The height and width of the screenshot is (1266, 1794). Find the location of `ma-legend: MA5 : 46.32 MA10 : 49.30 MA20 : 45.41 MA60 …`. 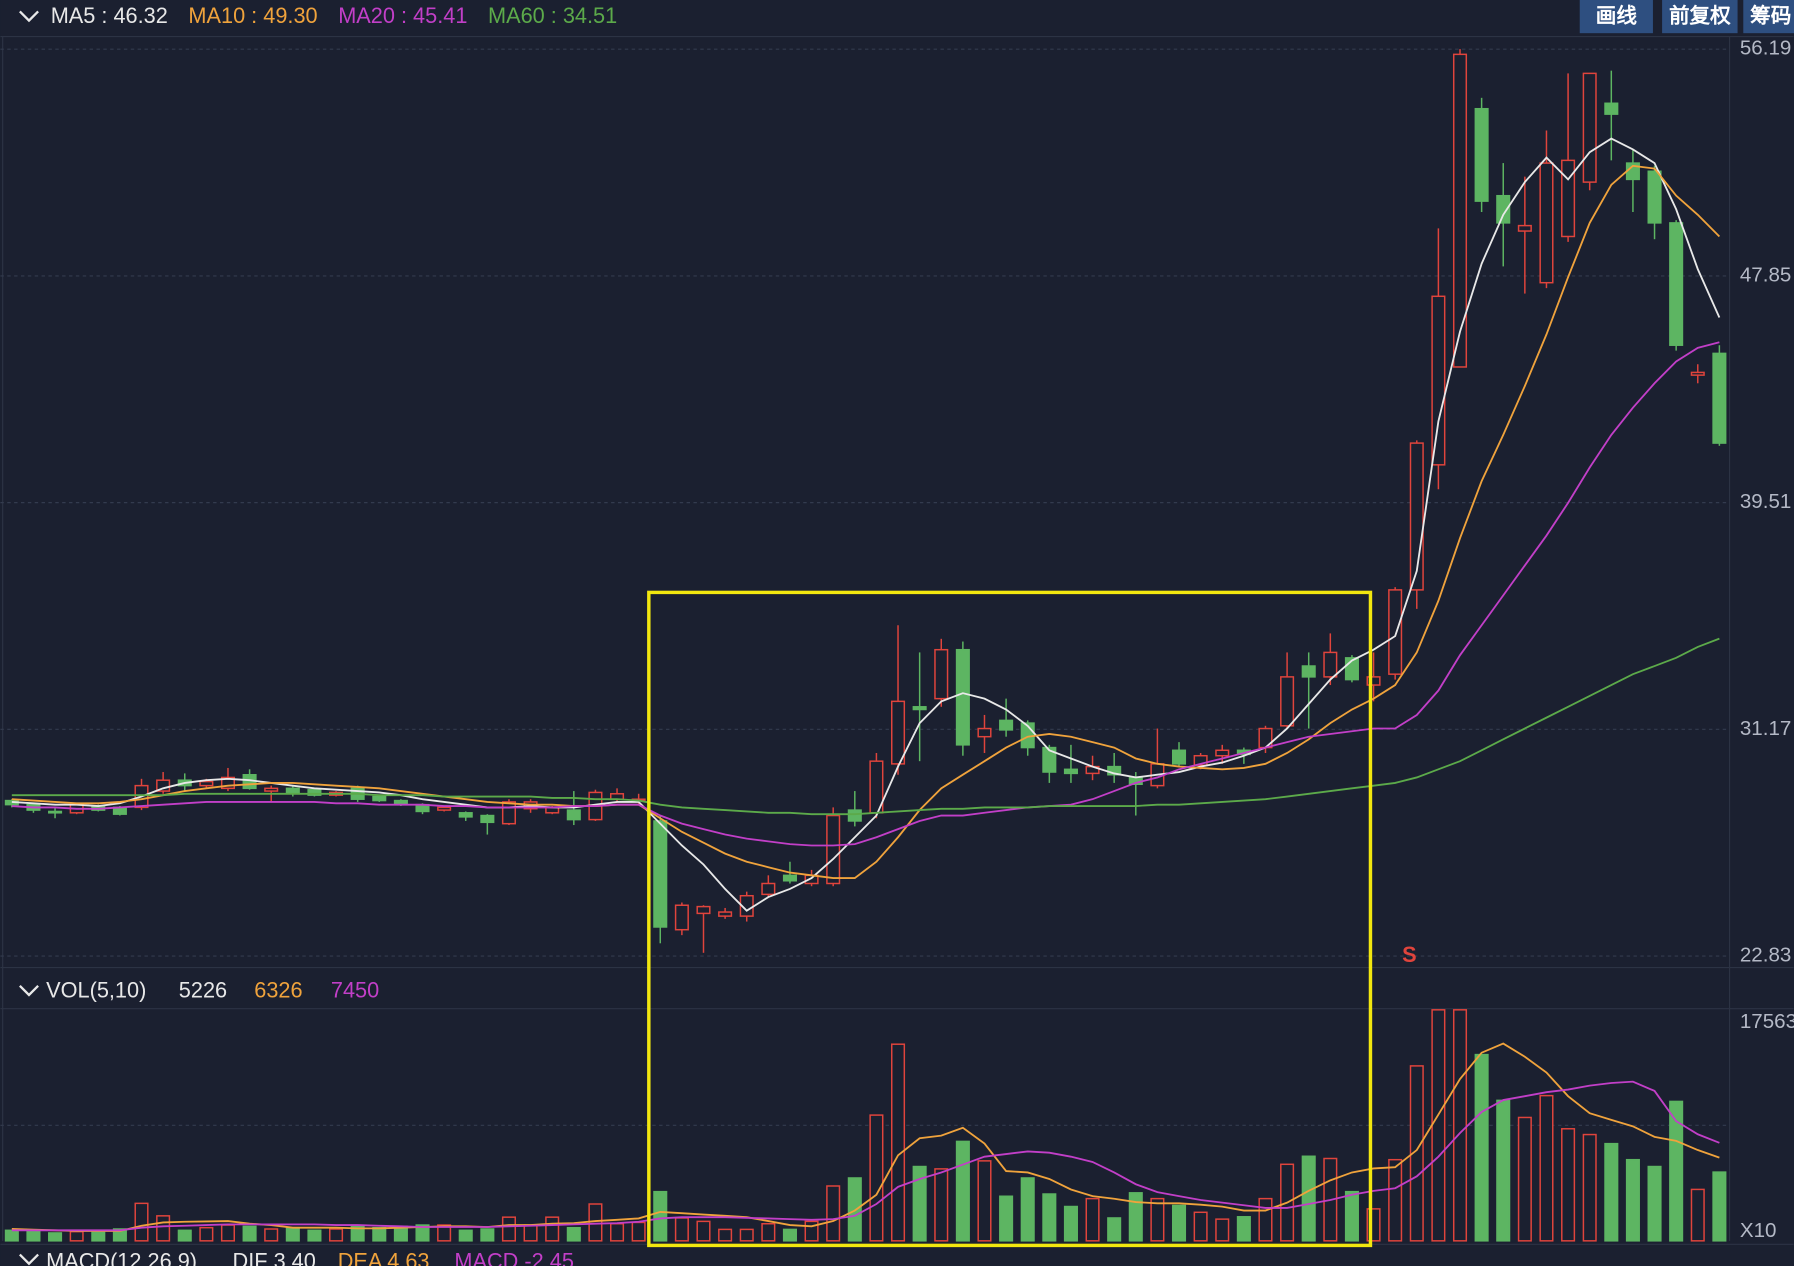

ma-legend: MA5 : 46.32 MA10 : 49.30 MA20 : 45.41 MA60 … is located at coordinates (334, 15).